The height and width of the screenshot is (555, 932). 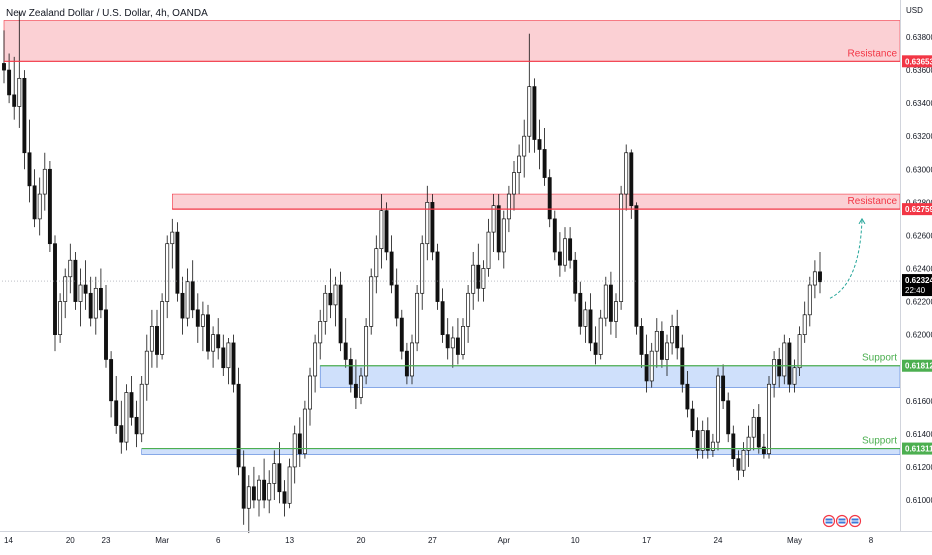 I want to click on calendar-flag-icon, so click(x=842, y=521).